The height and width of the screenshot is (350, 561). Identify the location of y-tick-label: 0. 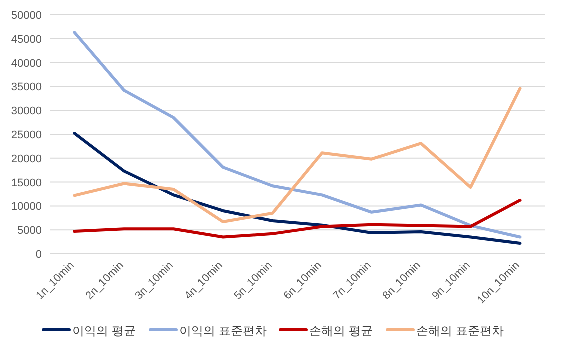
(39, 255).